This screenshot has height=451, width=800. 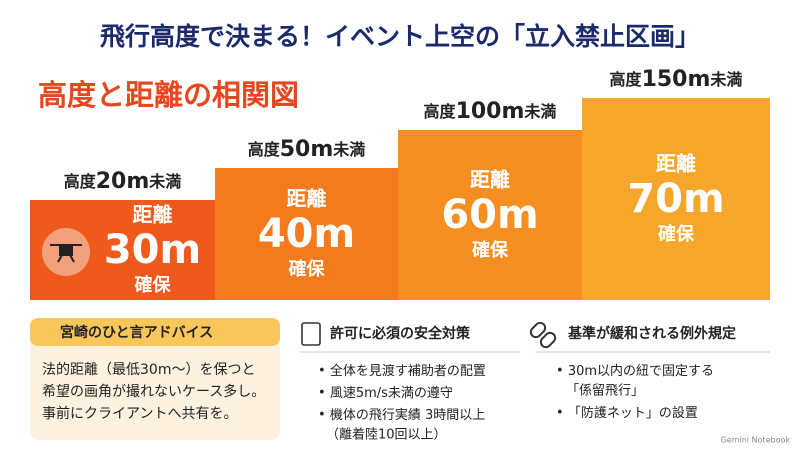 I want to click on distance-value: 60m, so click(x=489, y=215).